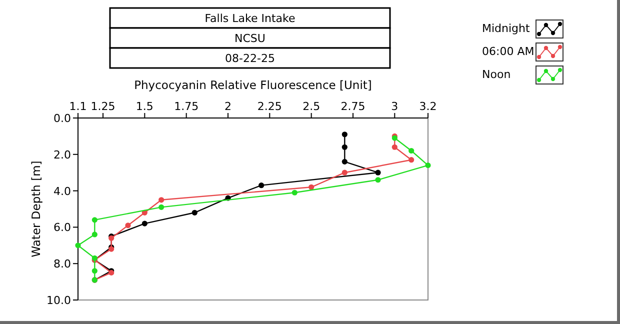 The width and height of the screenshot is (620, 324). What do you see at coordinates (508, 51) in the screenshot?
I see `legend-label: 06:00 AM` at bounding box center [508, 51].